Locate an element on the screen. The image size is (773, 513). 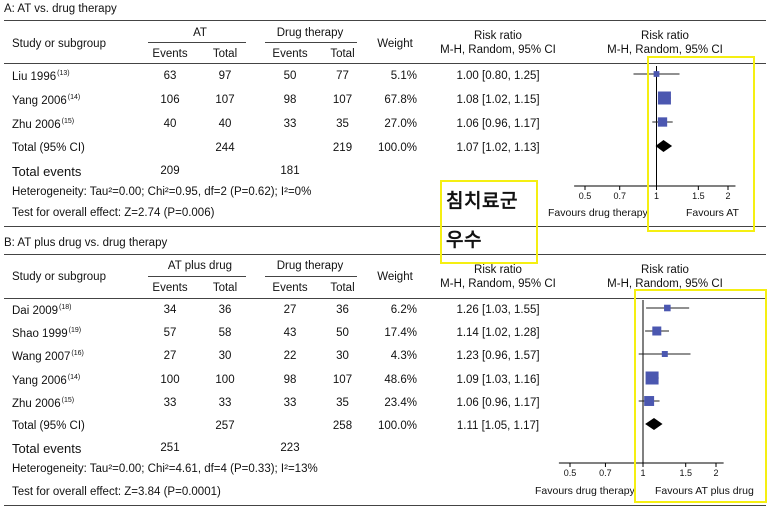
cell-events2: 22 is located at coordinates (290, 356).